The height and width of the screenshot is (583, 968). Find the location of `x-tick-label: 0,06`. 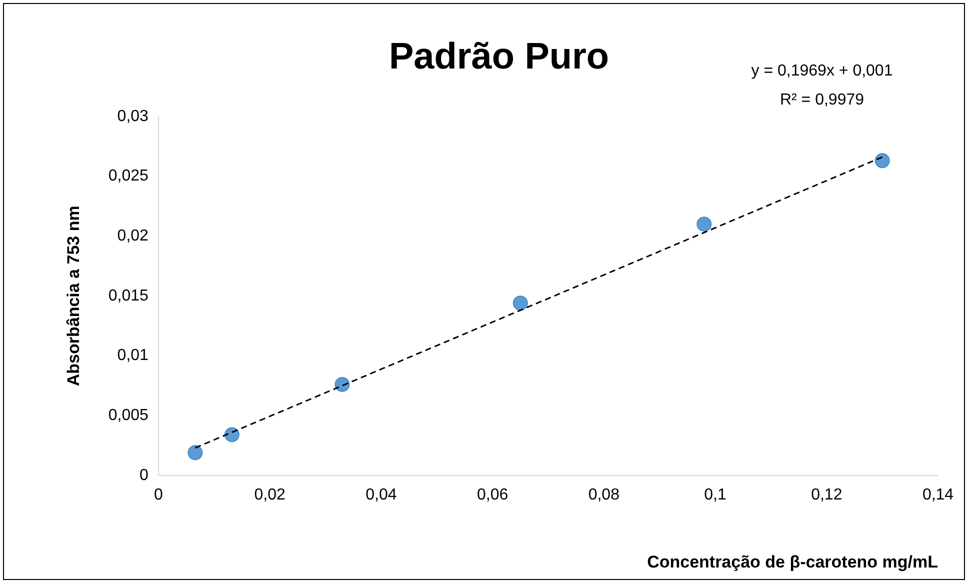

x-tick-label: 0,06 is located at coordinates (492, 495).